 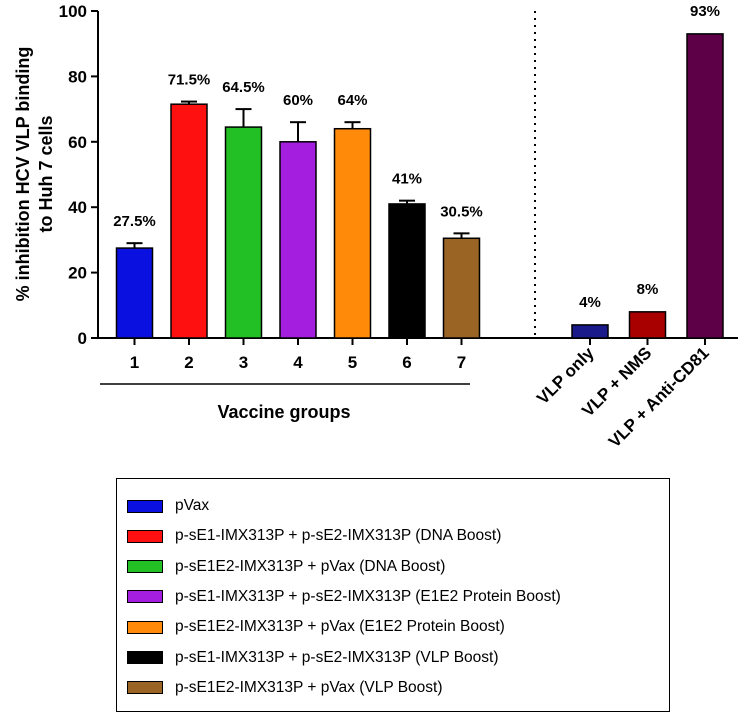 I want to click on value-label-group-5: 64%, so click(x=352, y=100).